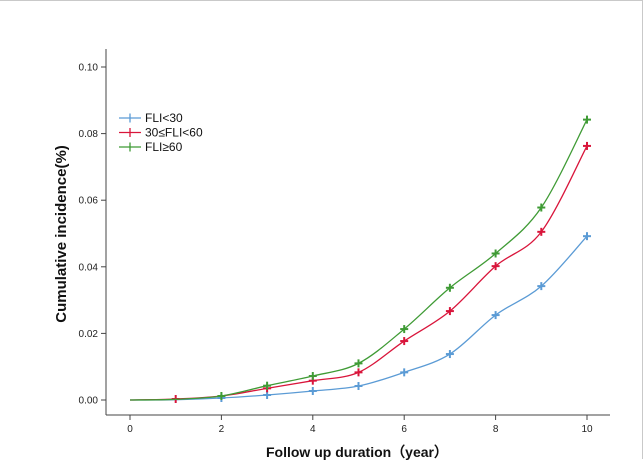 This screenshot has width=643, height=460. I want to click on x-tick-label: 6, so click(404, 429).